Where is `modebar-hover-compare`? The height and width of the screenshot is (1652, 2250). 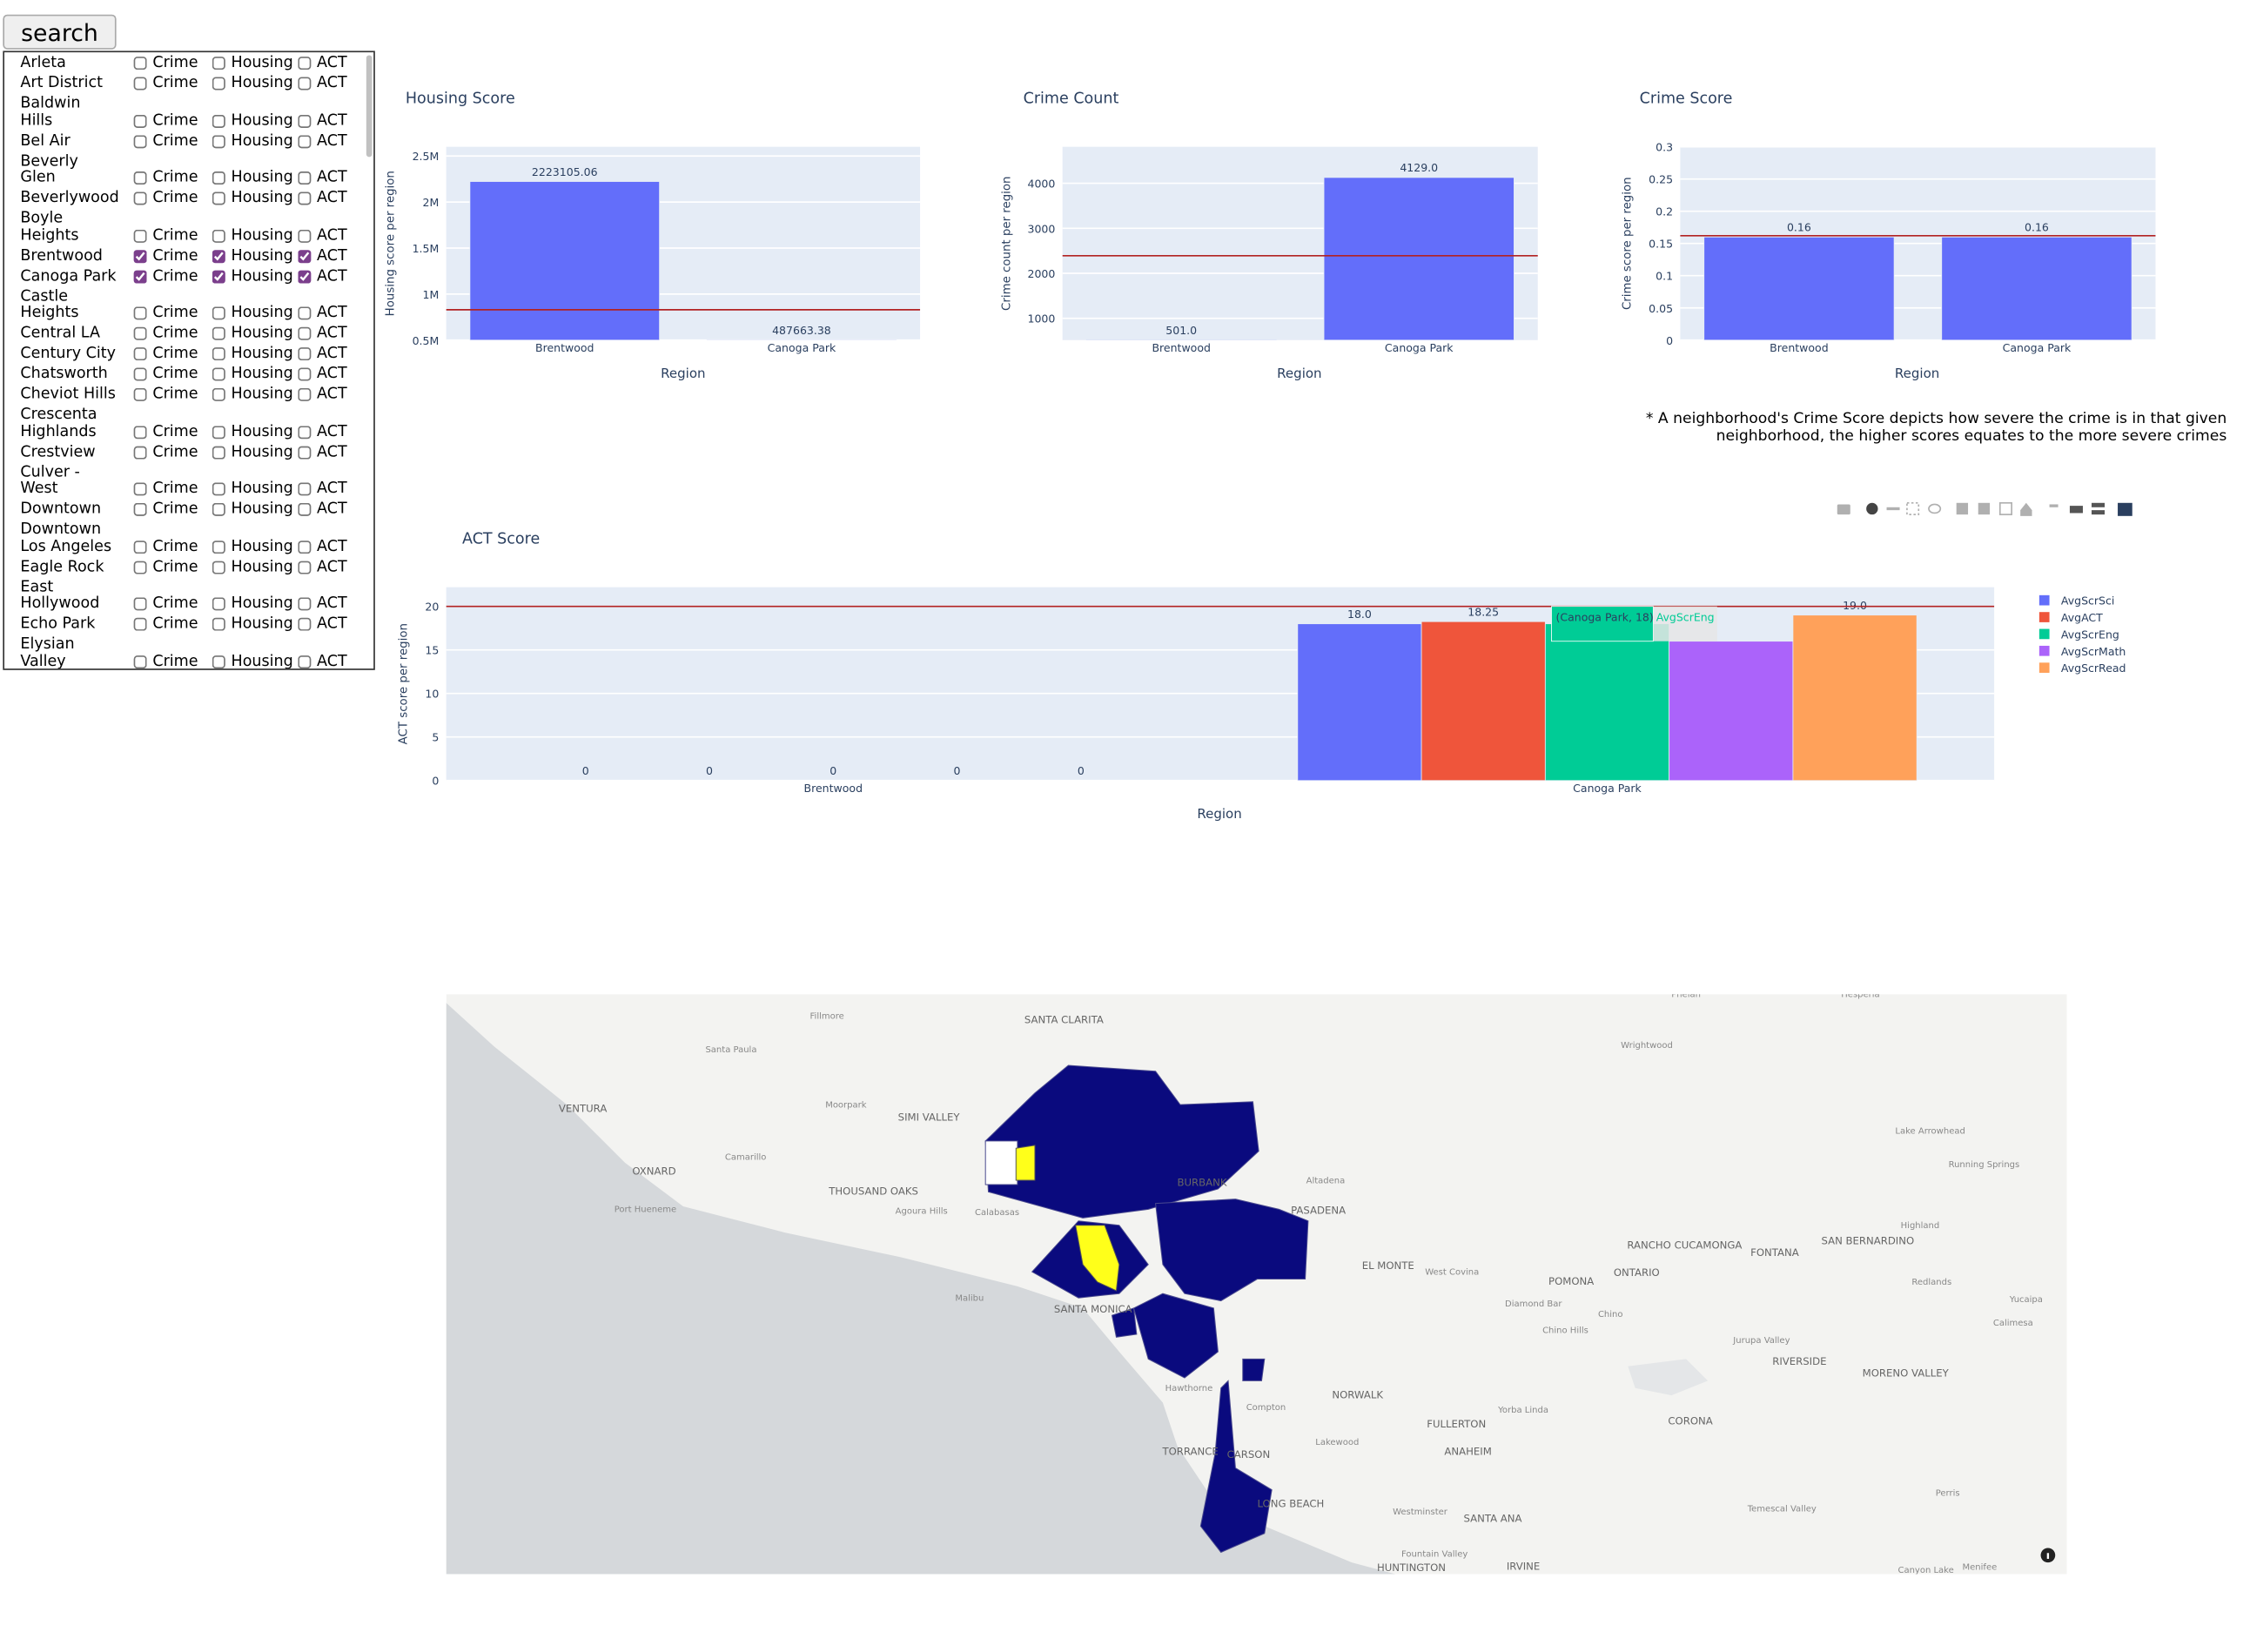
modebar-hover-compare is located at coordinates (2098, 505).